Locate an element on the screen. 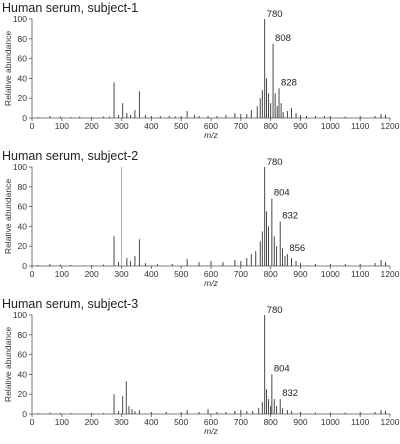 The height and width of the screenshot is (444, 400). peak-label: 828 is located at coordinates (289, 82).